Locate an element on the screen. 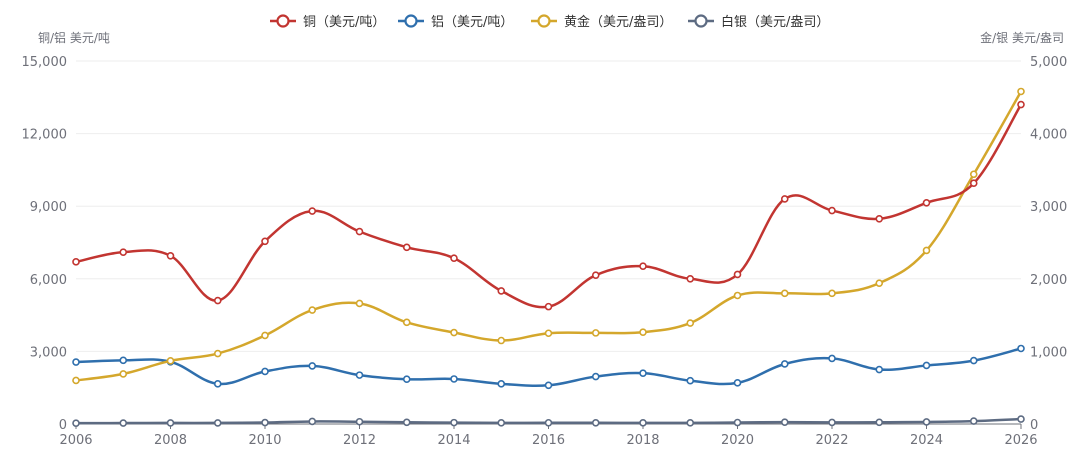 This screenshot has width=1080, height=463. legend-item: 铜（美元/吨） is located at coordinates (327, 22).